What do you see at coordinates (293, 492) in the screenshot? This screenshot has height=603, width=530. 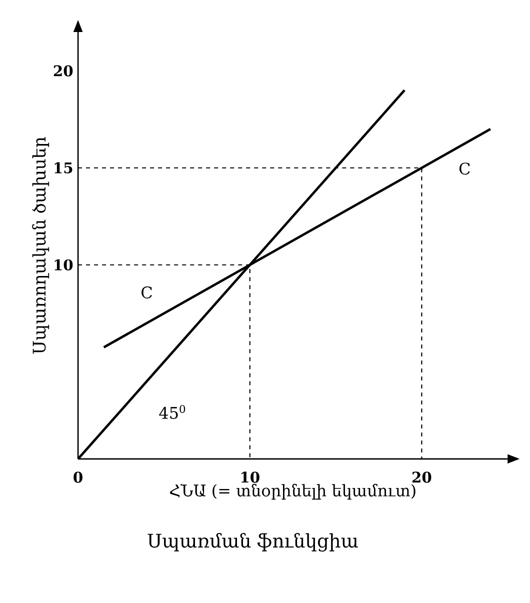 I see `x-axis-title: ՀՆԱ (= տնօրինելի եկամուտ)` at bounding box center [293, 492].